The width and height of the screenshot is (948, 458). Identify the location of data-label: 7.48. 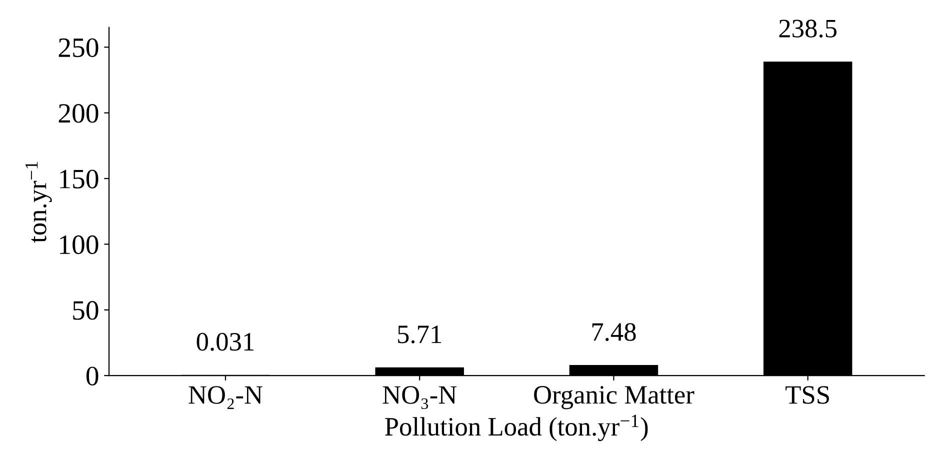
(614, 332).